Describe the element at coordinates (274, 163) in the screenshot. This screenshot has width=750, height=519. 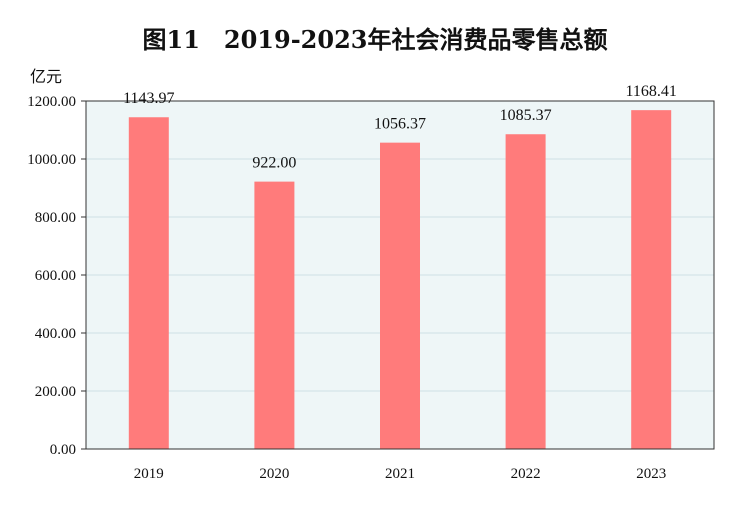
I see `data-label-2020: 922.00` at that location.